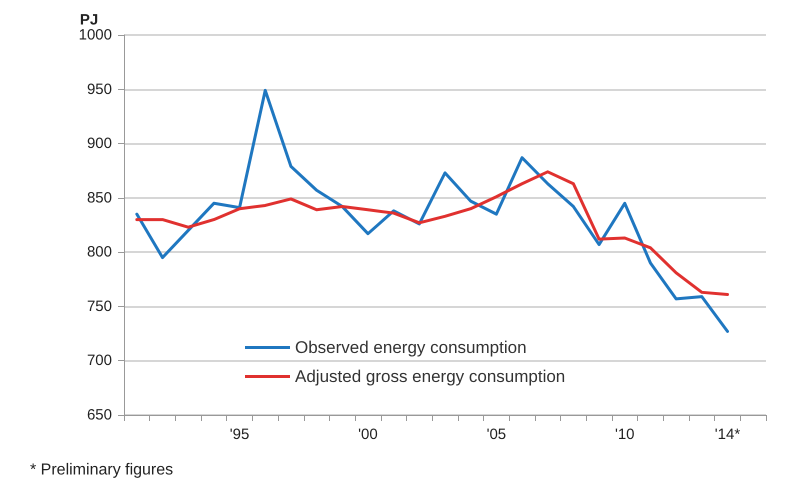  What do you see at coordinates (99, 252) in the screenshot?
I see `y-tick-label: 800` at bounding box center [99, 252].